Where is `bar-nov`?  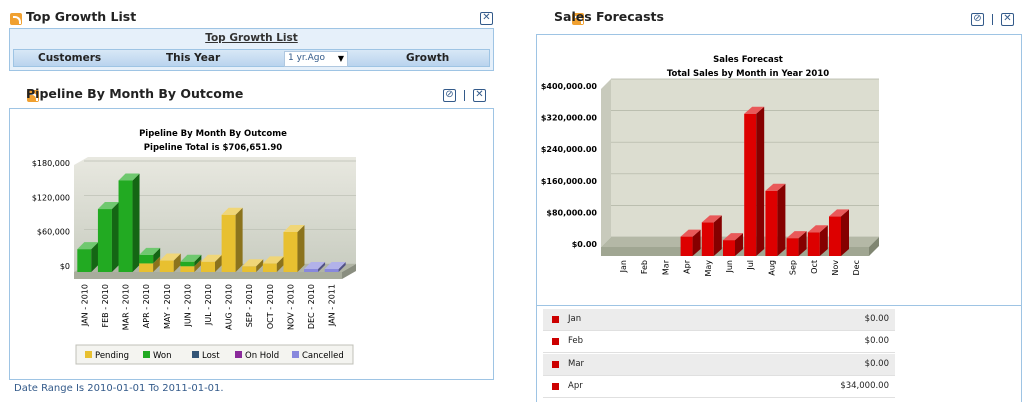
bar-nov is located at coordinates (835, 236).